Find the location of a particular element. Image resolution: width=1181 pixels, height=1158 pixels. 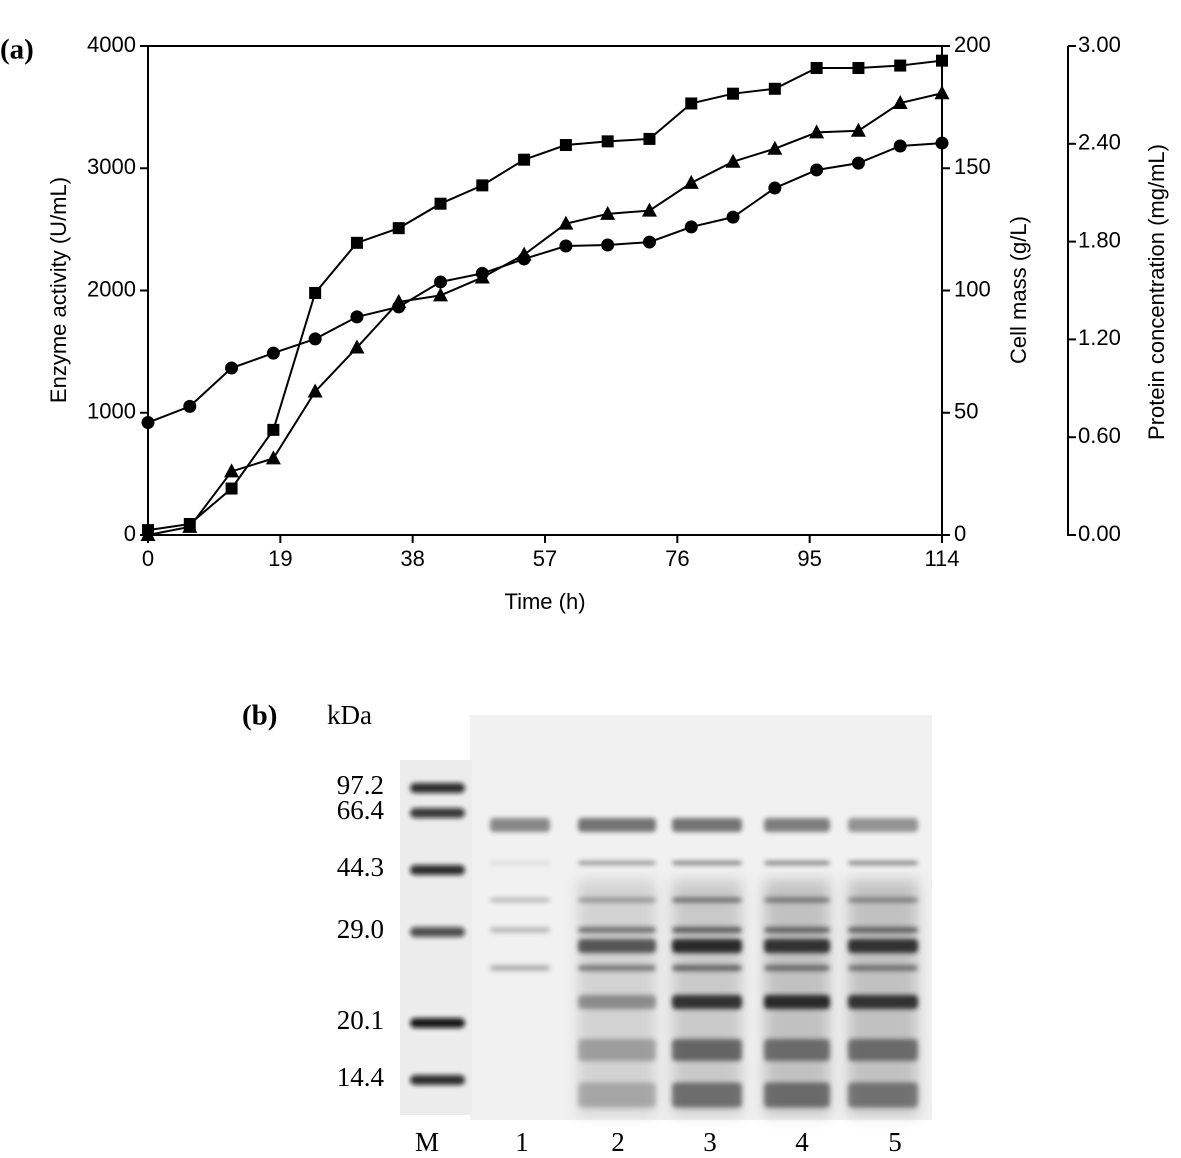

lane-label: 5 is located at coordinates (895, 1142).